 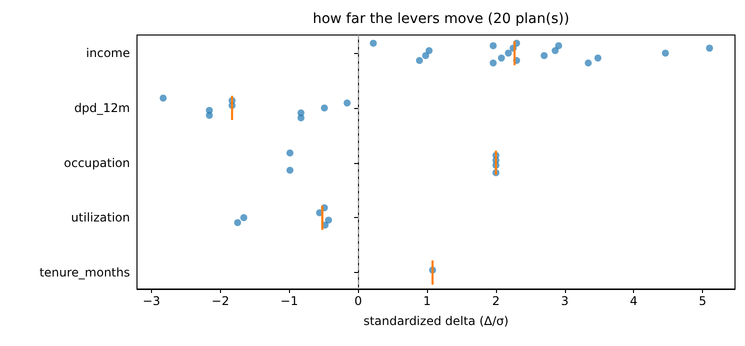 What do you see at coordinates (102, 107) in the screenshot?
I see `y-tick-label: dpd_12m` at bounding box center [102, 107].